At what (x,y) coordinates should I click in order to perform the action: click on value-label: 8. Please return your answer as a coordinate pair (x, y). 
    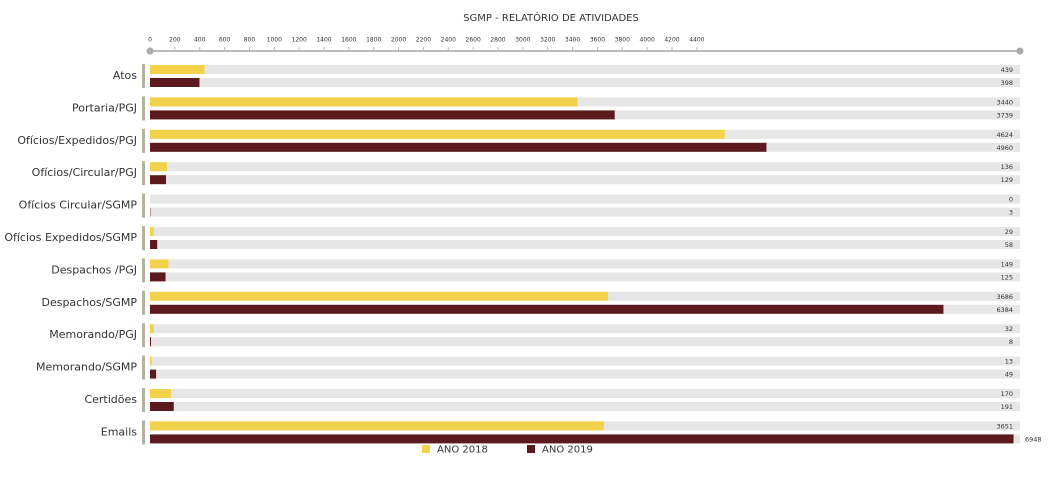
    Looking at the image, I should click on (1011, 342).